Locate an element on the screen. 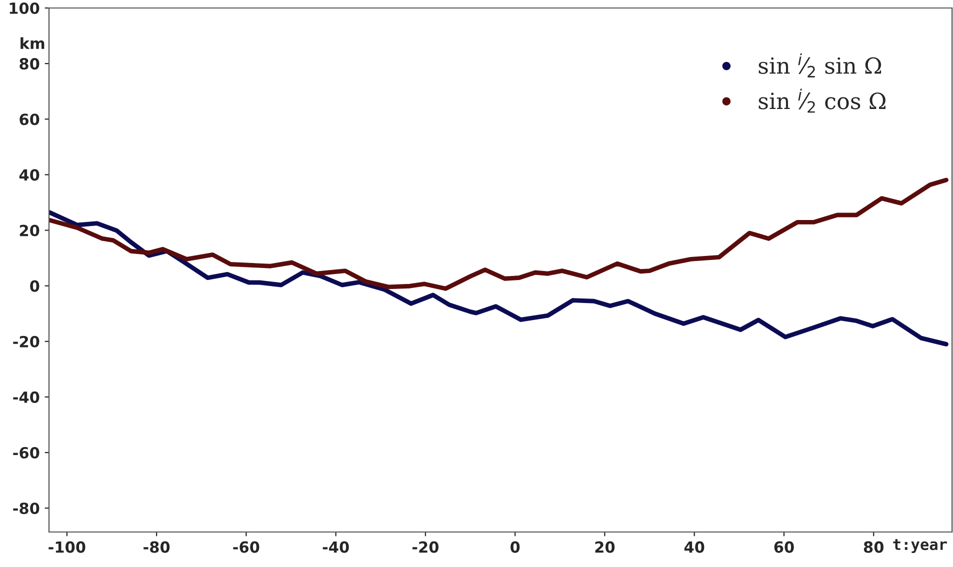 Image resolution: width=953 pixels, height=567 pixels. y-tick-label: 60 is located at coordinates (30, 120).